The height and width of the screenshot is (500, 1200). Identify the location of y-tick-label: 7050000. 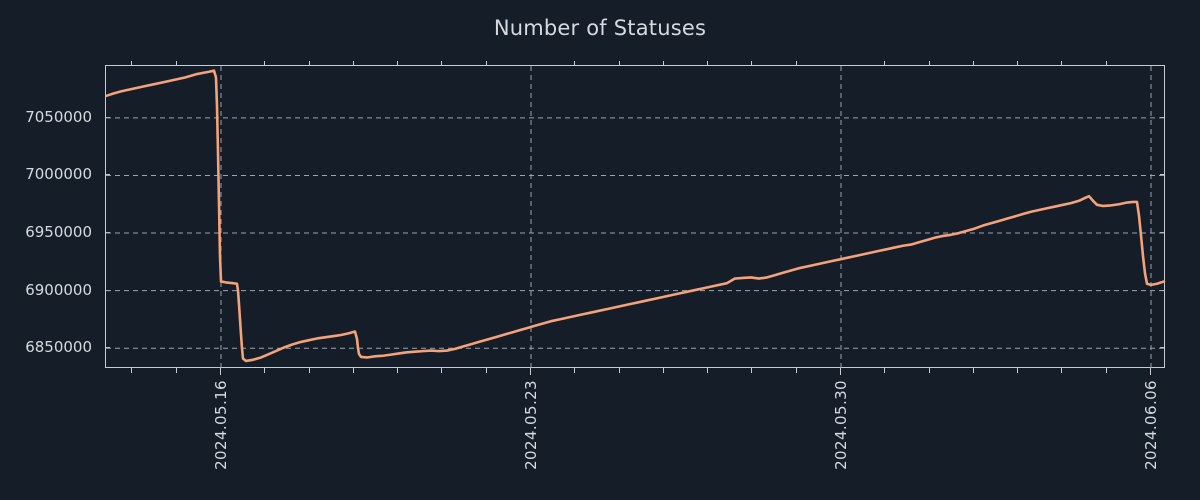
(58, 116).